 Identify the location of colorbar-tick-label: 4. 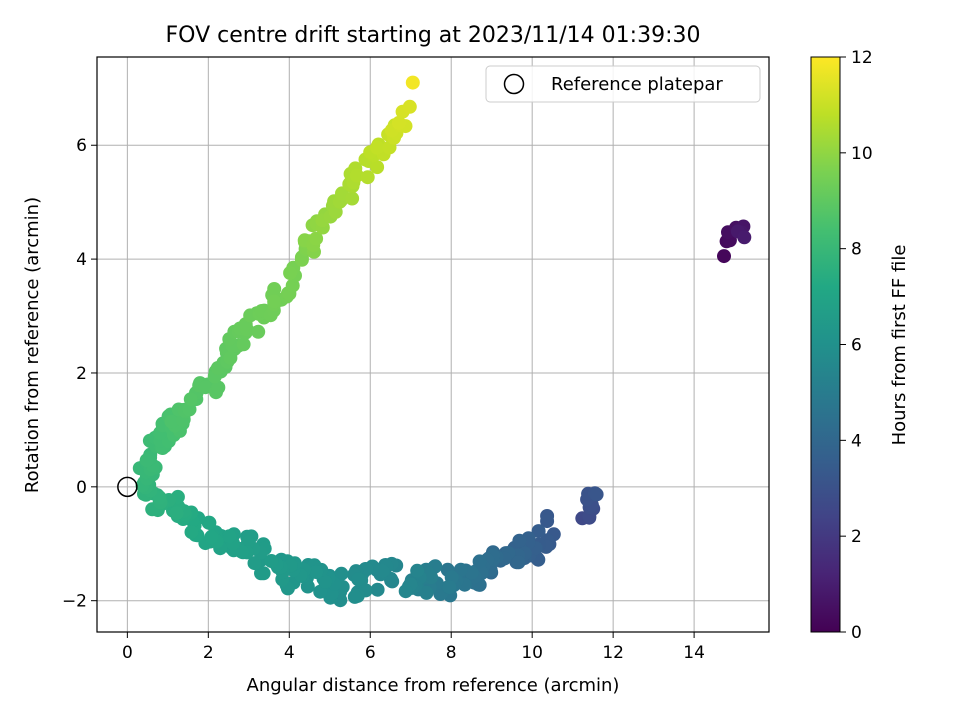
(856, 441).